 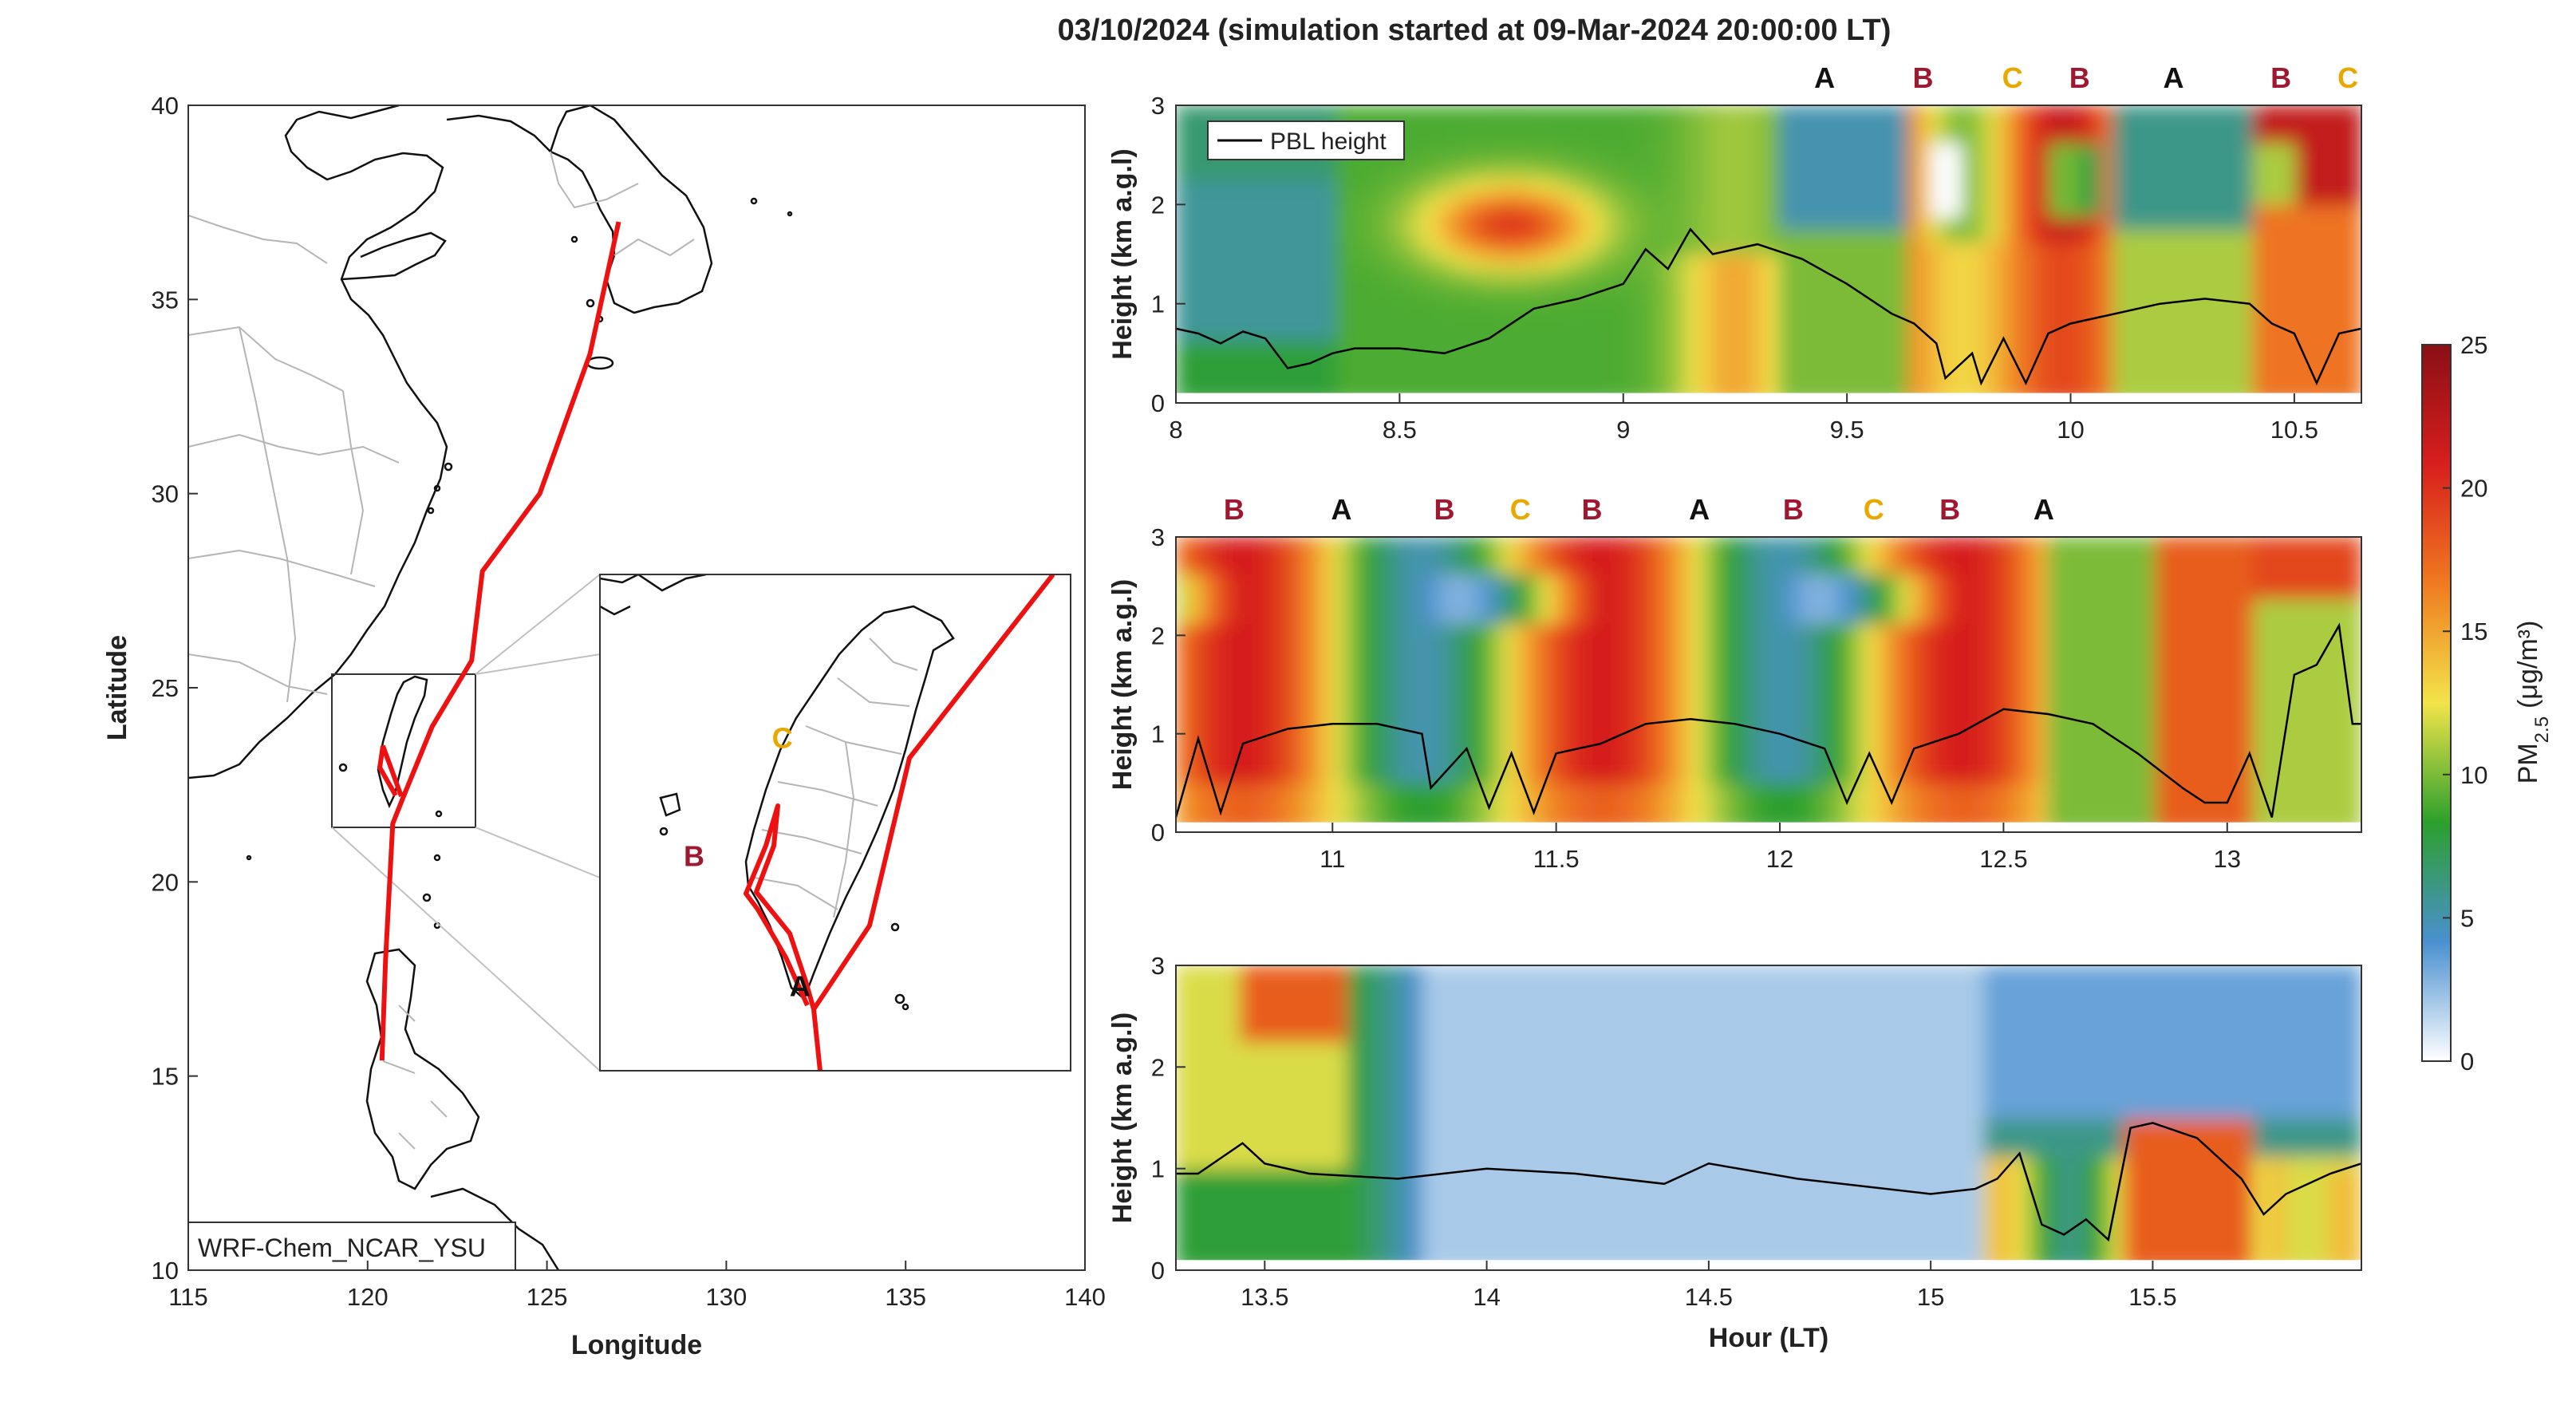 I want to click on y-tick-label: 2, so click(x=1158, y=205).